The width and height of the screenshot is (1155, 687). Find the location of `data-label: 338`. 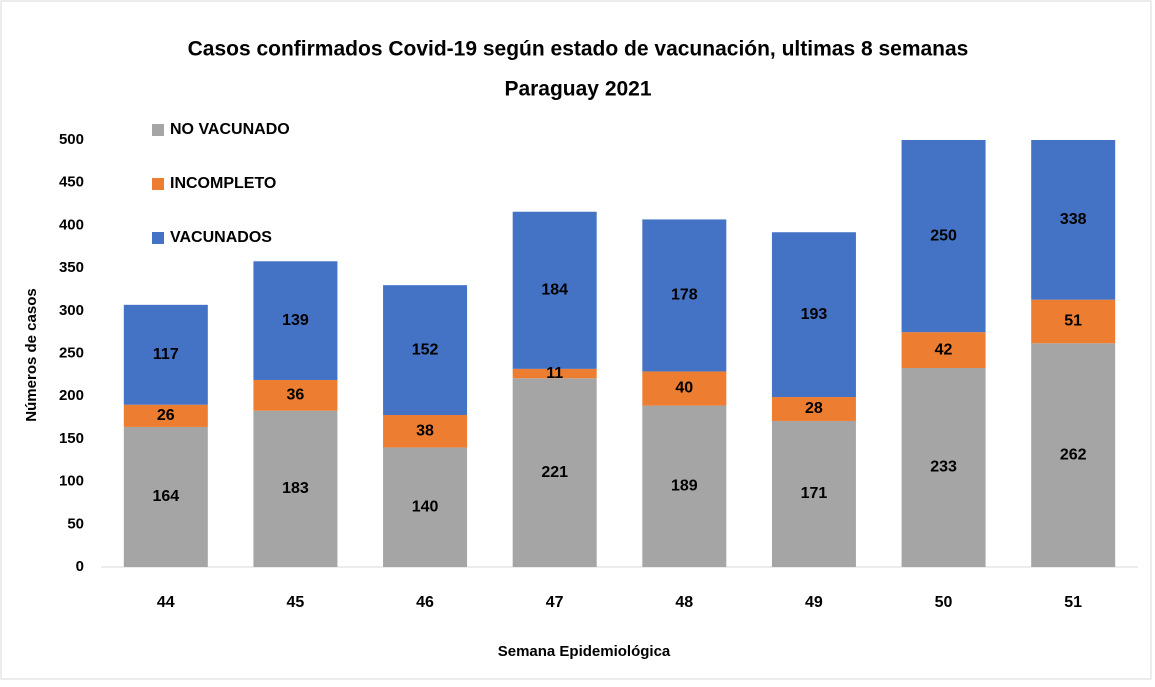

data-label: 338 is located at coordinates (1073, 219).